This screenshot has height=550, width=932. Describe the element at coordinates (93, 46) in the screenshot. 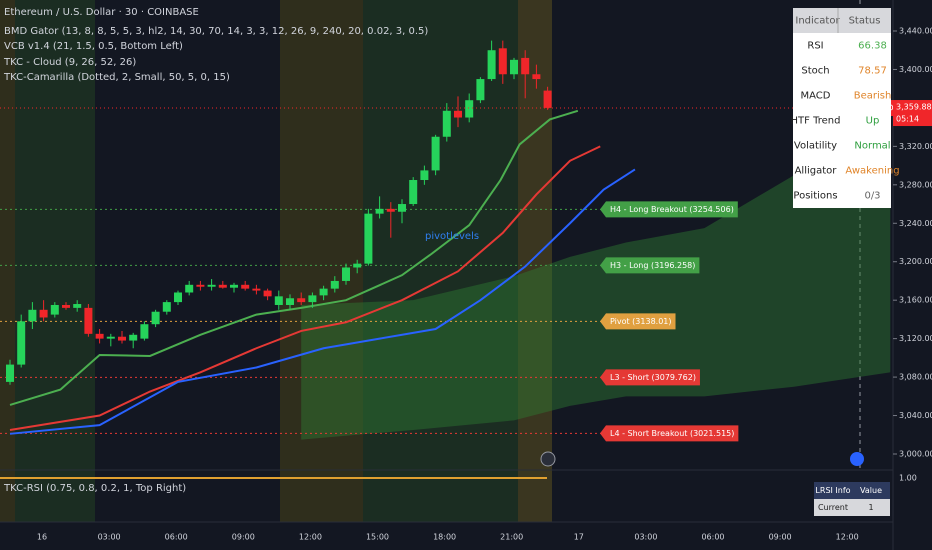

I see `legend-item: VCB v1.4 (21, 1.5, 0.5, Bottom Left)` at that location.